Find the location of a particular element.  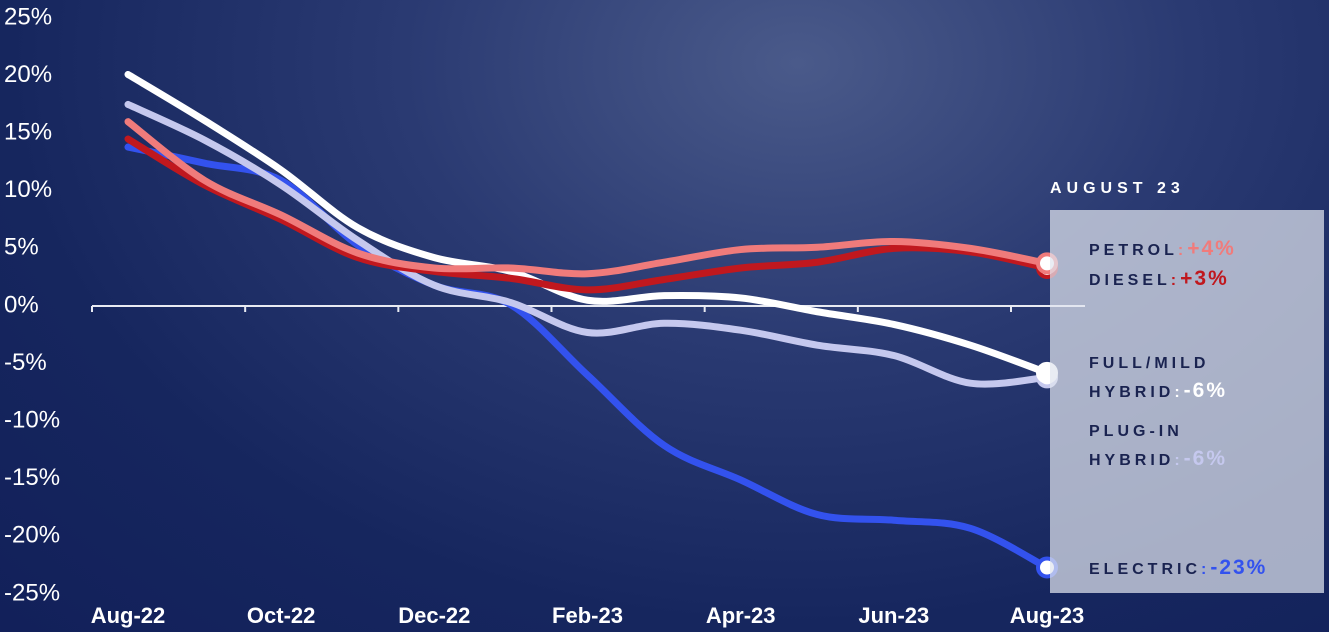

y-tick-label: 5% is located at coordinates (21, 247).